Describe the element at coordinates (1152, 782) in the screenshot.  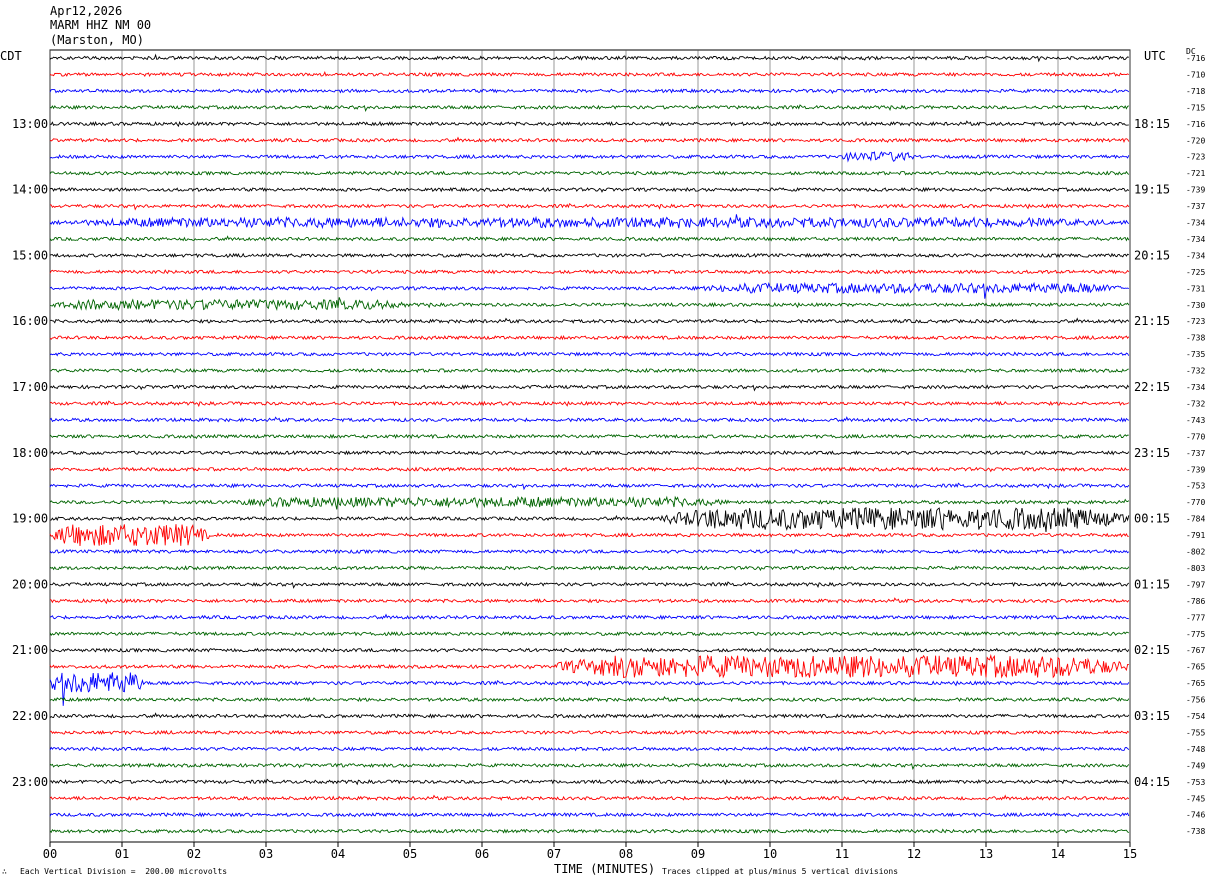
I see `right-hour-label: 04:15` at that location.